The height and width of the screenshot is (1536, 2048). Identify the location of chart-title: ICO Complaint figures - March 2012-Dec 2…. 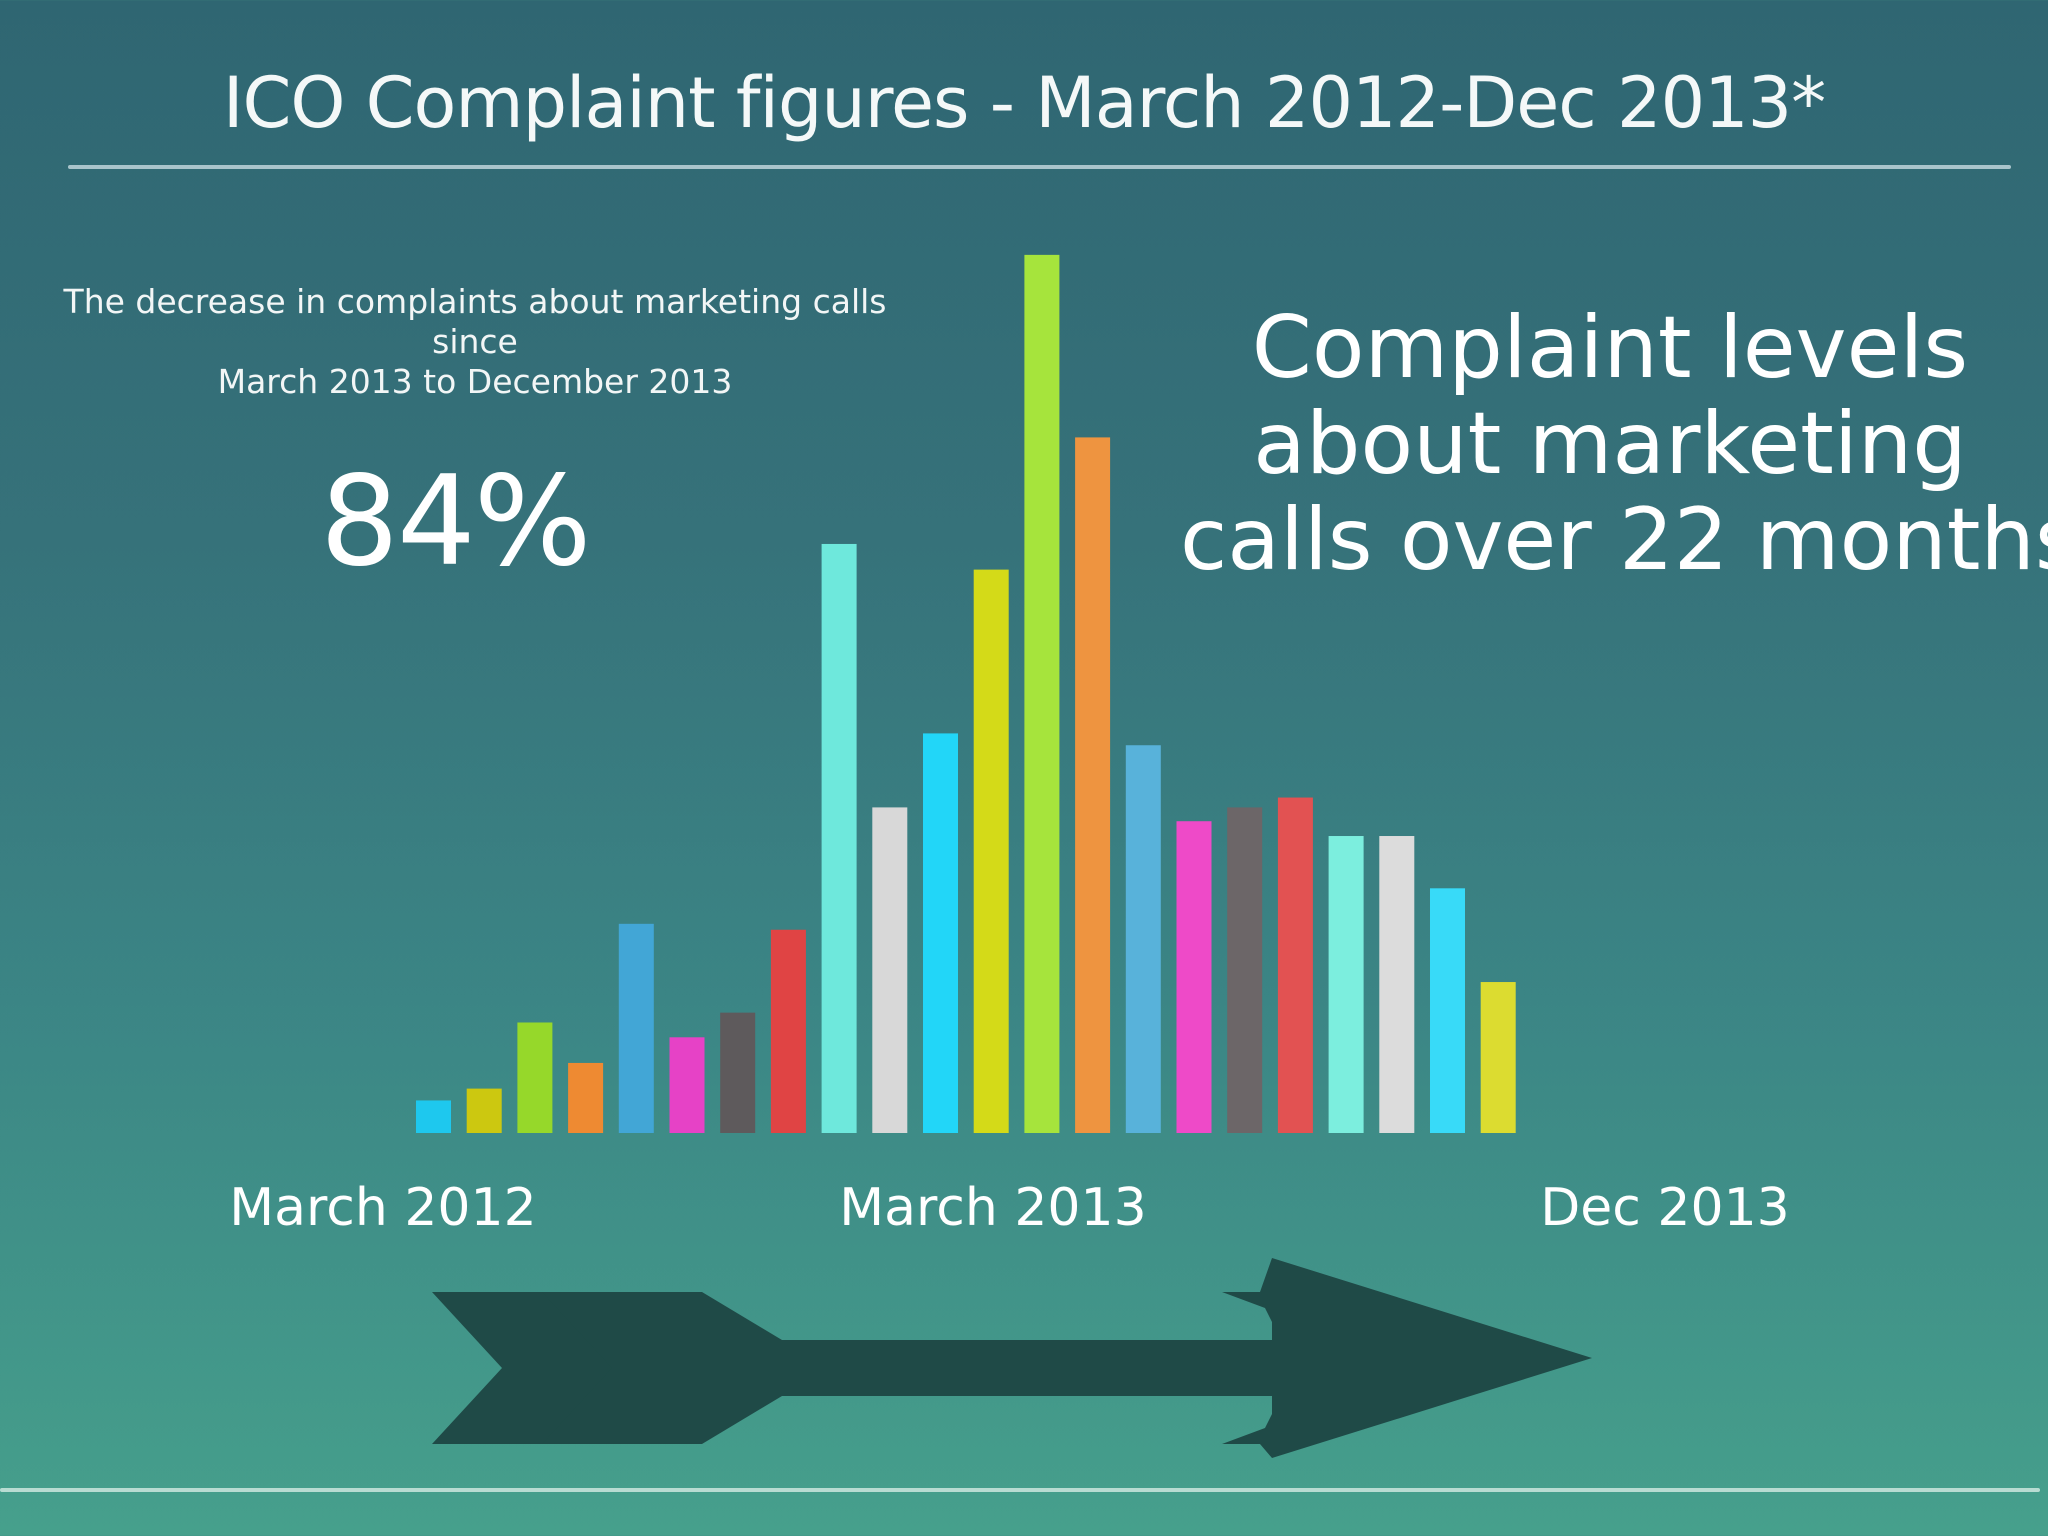
(1024, 103).